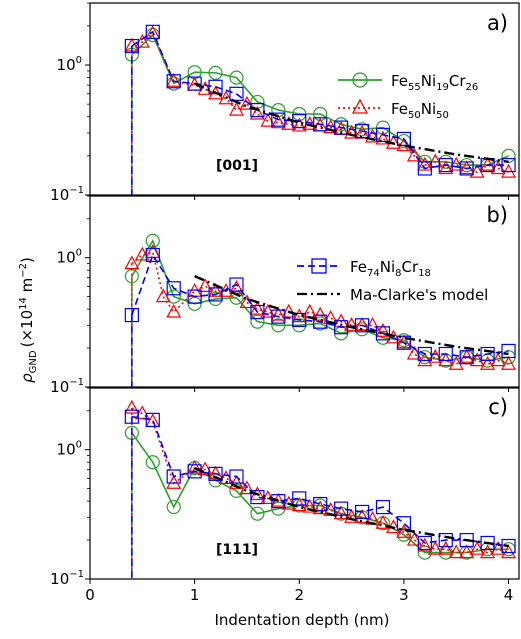  Describe the element at coordinates (237, 550) in the screenshot. I see `annotation-111: [111]` at that location.